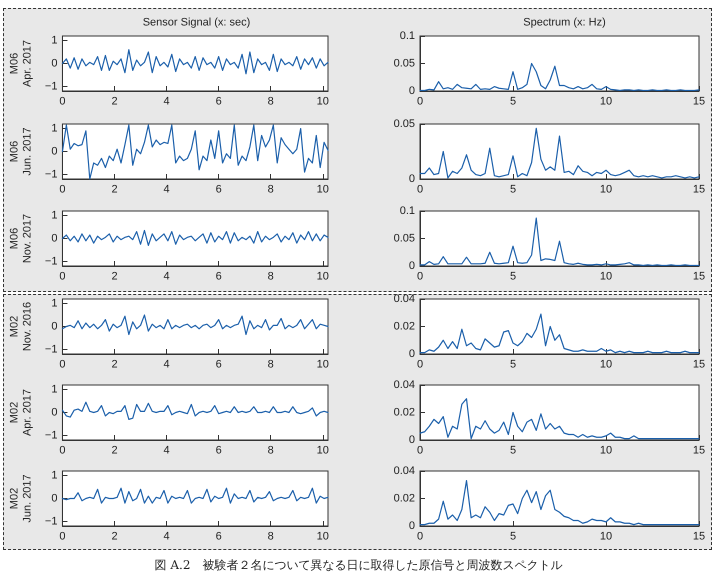  I want to click on chart-title: Sensor Signal (x: sec), so click(196, 22).